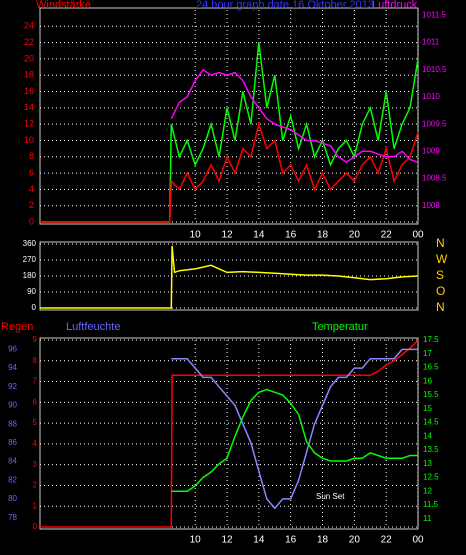 This screenshot has width=466, height=555. I want to click on y2-tick-label: 1009, so click(431, 150).